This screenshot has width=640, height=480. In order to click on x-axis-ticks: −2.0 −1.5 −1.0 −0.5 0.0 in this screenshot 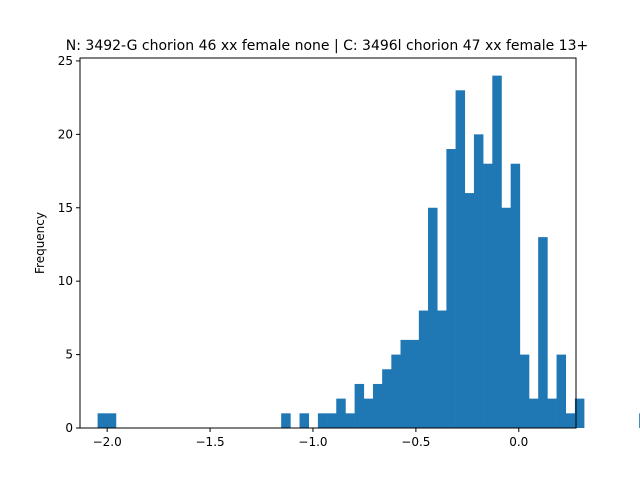, I will do `click(310, 438)`.